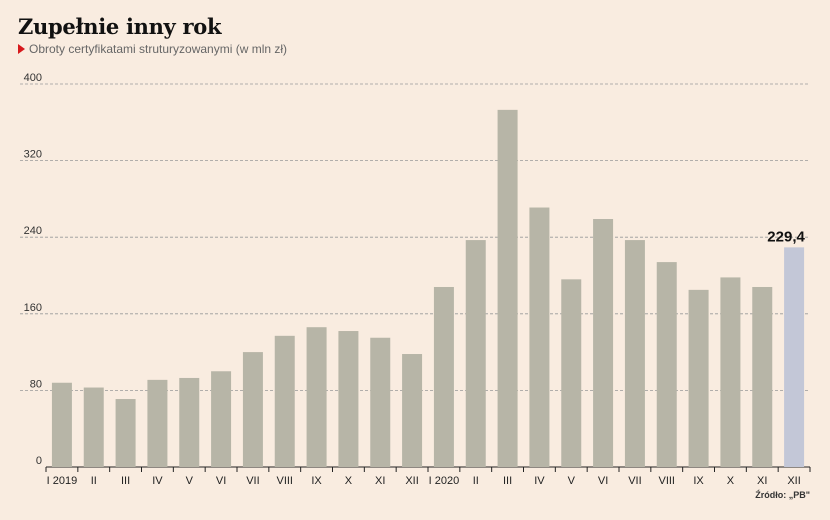 The width and height of the screenshot is (830, 520). I want to click on y-tick-label: 320, so click(33, 155).